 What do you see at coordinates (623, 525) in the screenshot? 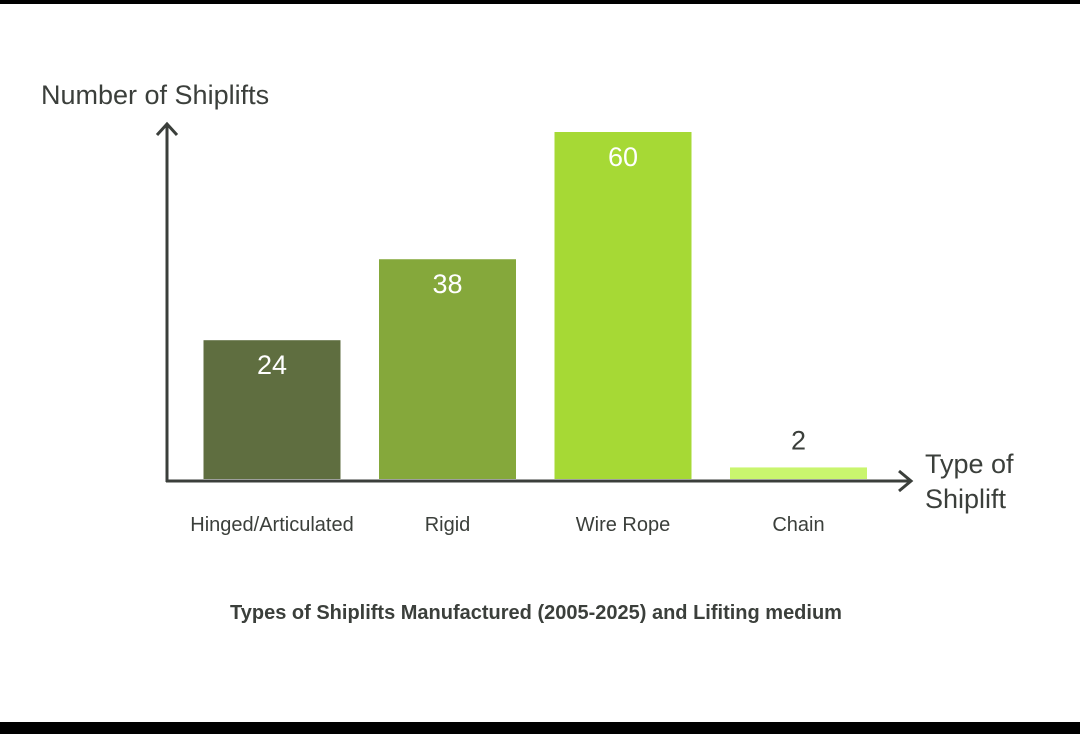
I see `category-label: Wire Rope` at bounding box center [623, 525].